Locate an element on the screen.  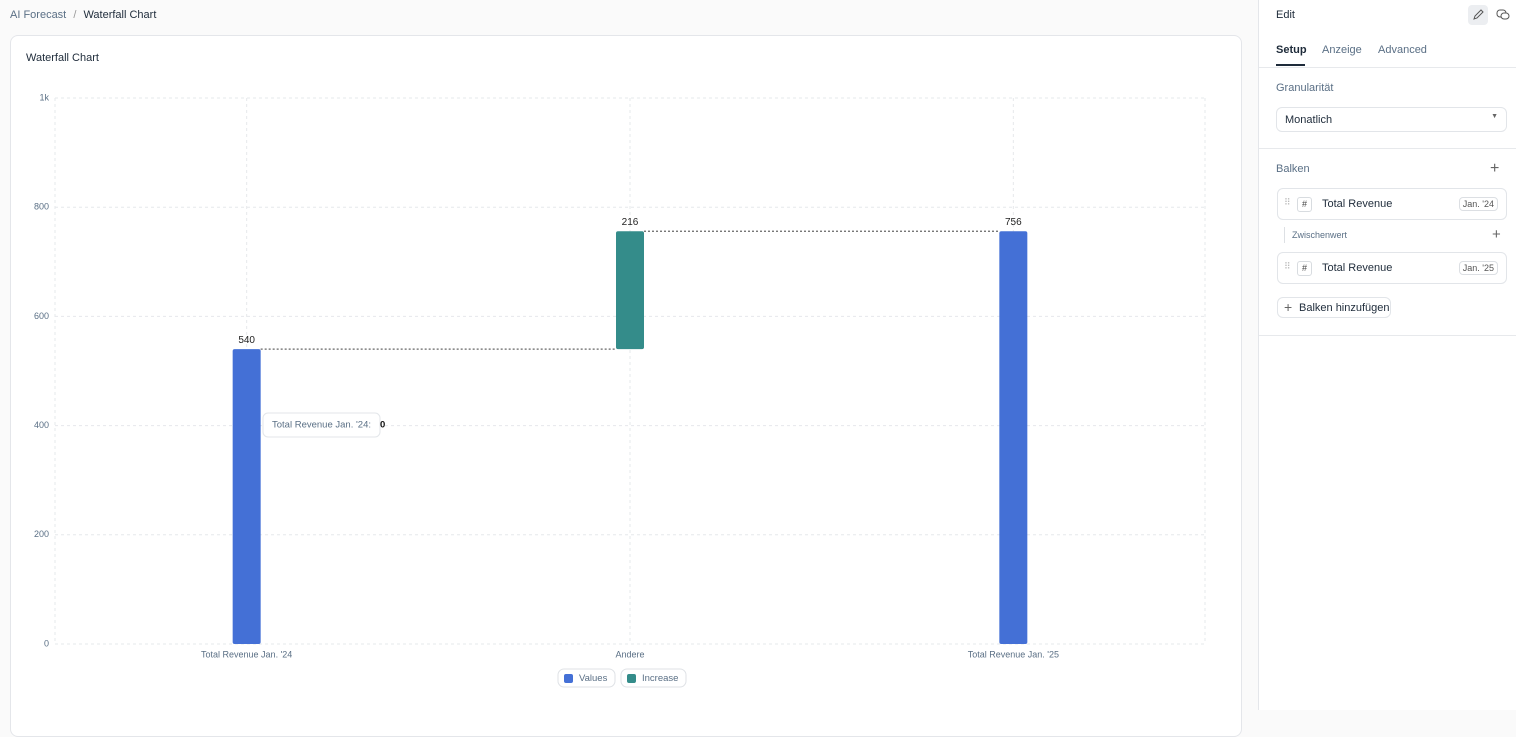
x-tick-label: Total Revenue Jan. '25 is located at coordinates (1013, 654).